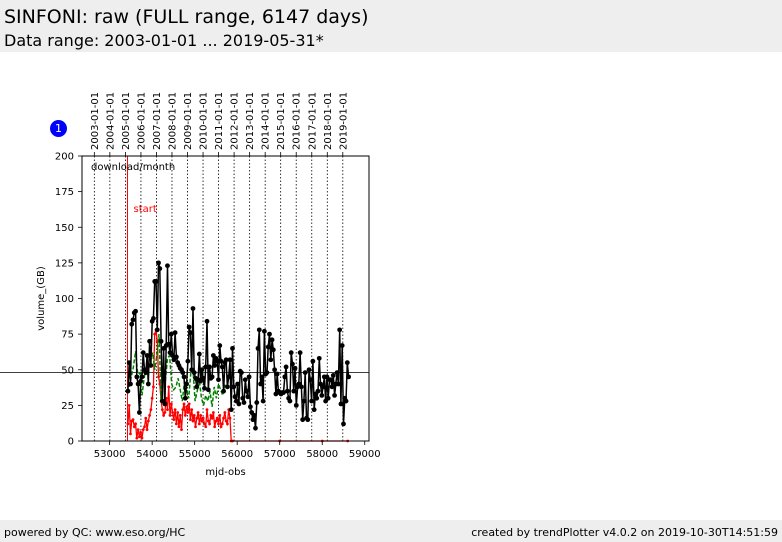  I want to click on plot-number-badge: 1, so click(58, 128).